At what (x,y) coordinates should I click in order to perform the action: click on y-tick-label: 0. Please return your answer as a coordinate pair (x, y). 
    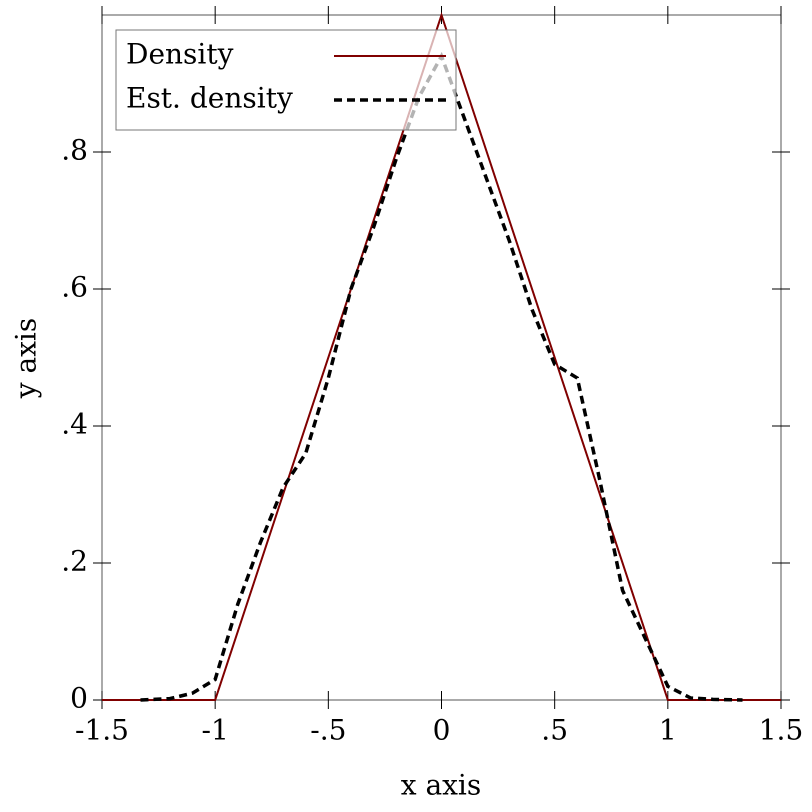
    Looking at the image, I should click on (79, 698).